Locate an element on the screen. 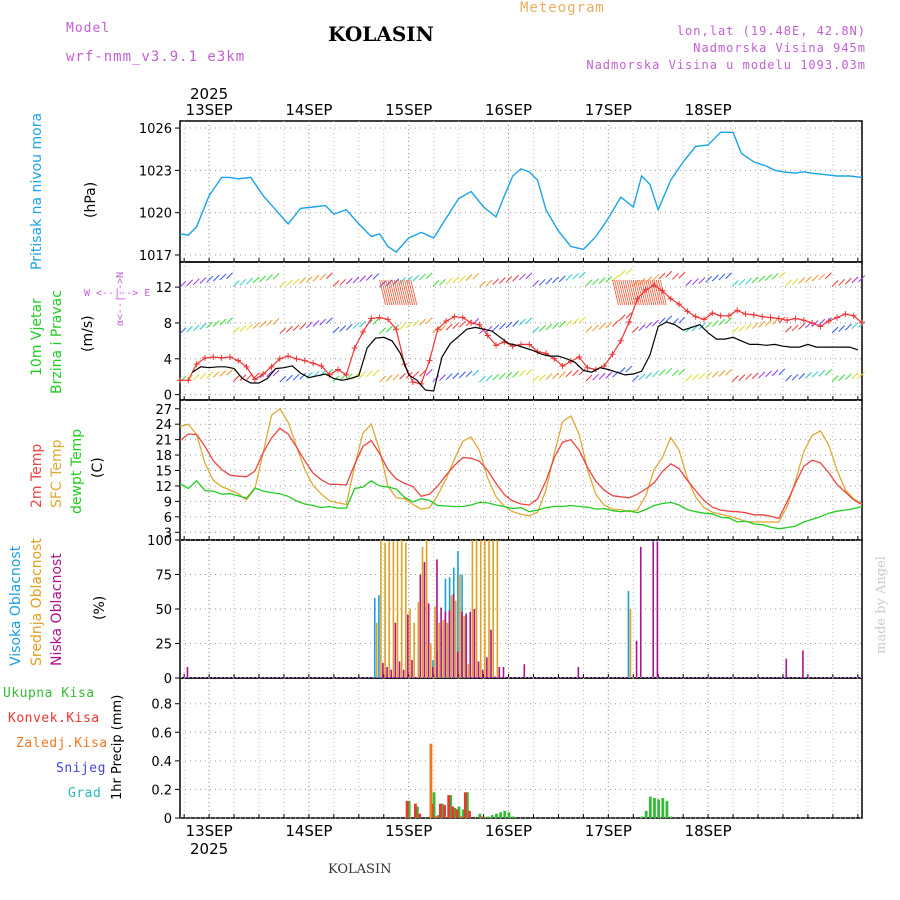 The height and width of the screenshot is (900, 900). y-tick-label: 24 is located at coordinates (163, 425).